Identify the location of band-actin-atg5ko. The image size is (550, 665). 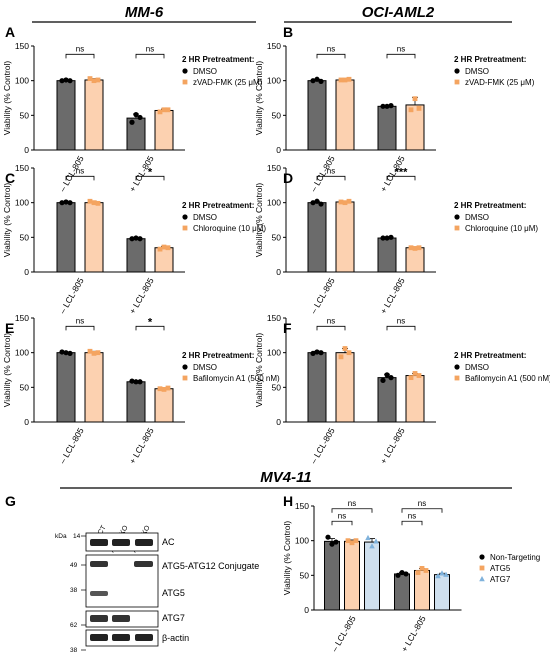
(121, 637).